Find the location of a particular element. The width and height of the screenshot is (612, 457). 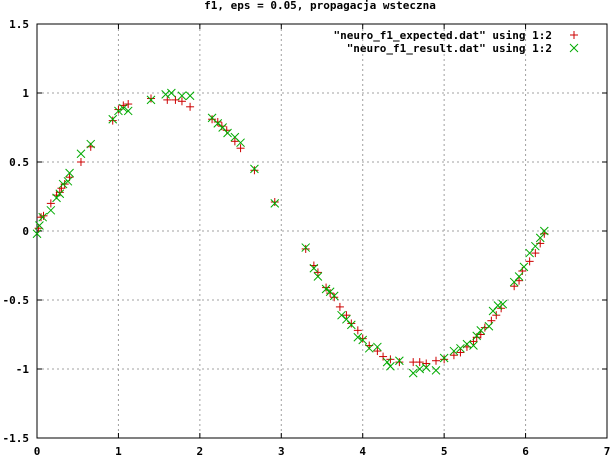

x-tick-label: 3 is located at coordinates (281, 451).